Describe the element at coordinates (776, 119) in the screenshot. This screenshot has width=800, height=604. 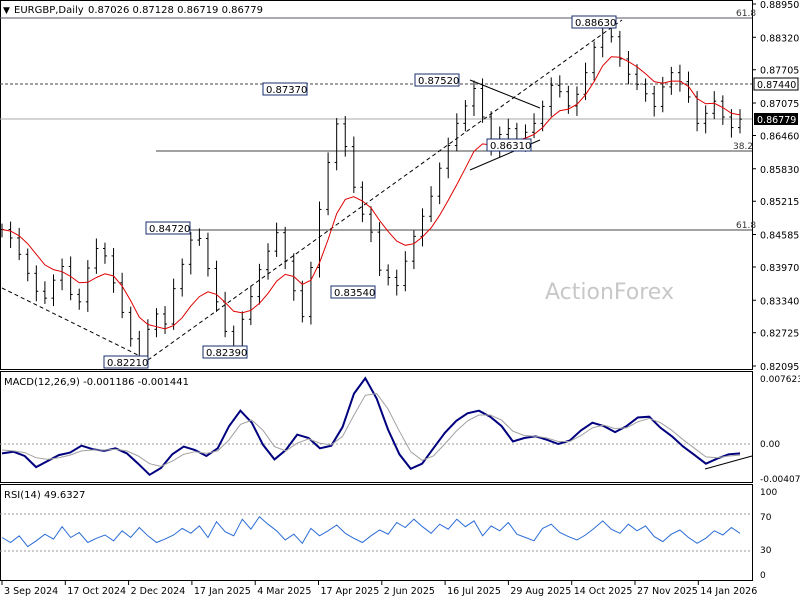
I see `current-price-box: 0.86779` at that location.